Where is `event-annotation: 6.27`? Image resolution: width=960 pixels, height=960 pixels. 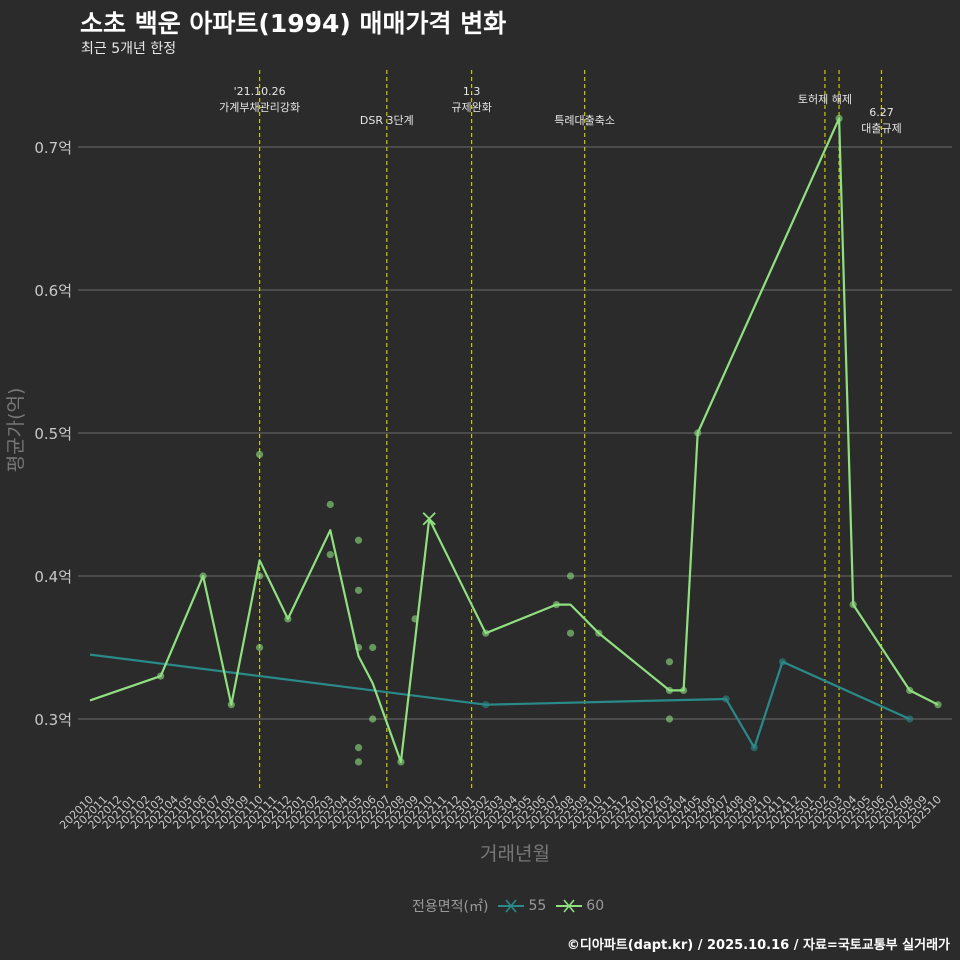 event-annotation: 6.27 is located at coordinates (881, 112).